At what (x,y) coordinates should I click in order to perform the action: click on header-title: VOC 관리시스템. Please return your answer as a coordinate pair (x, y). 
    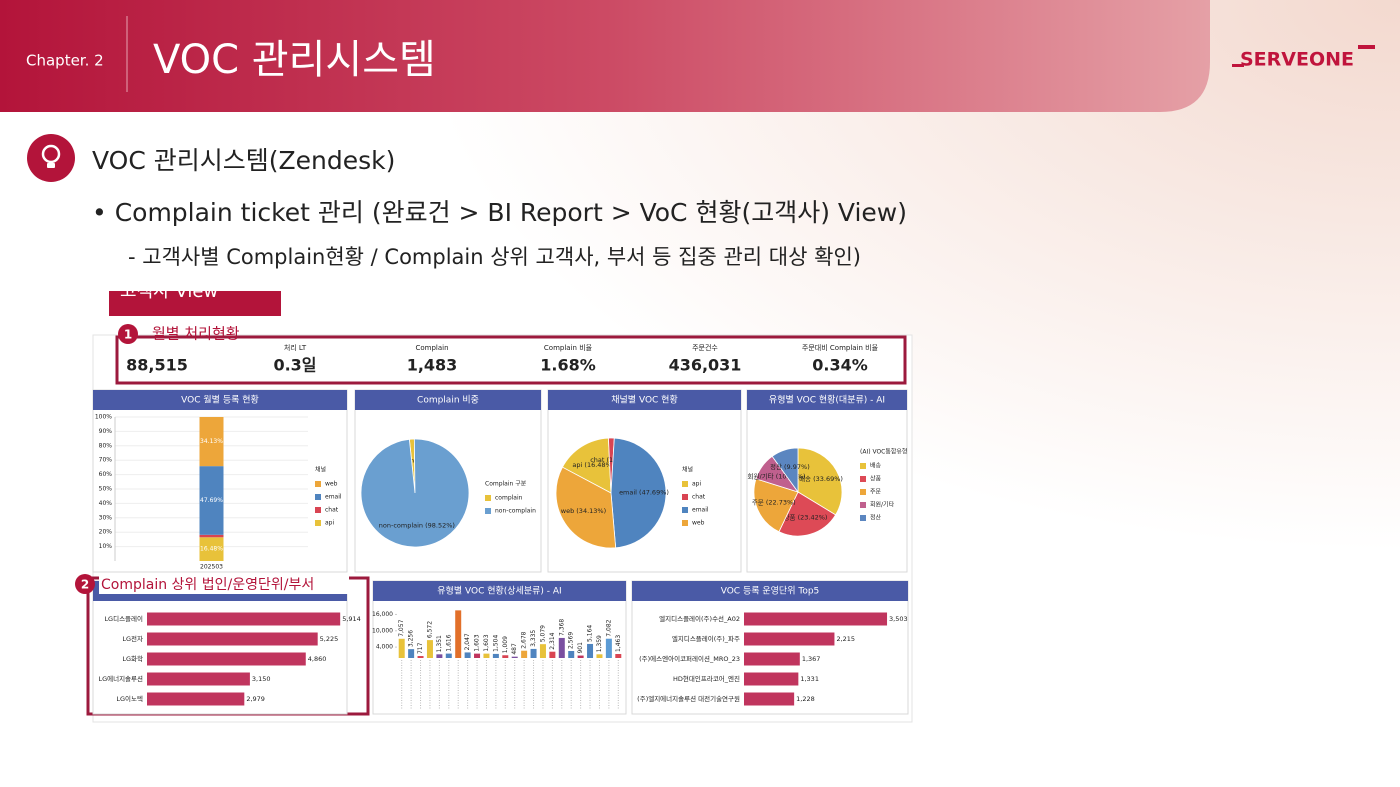
    Looking at the image, I should click on (294, 60).